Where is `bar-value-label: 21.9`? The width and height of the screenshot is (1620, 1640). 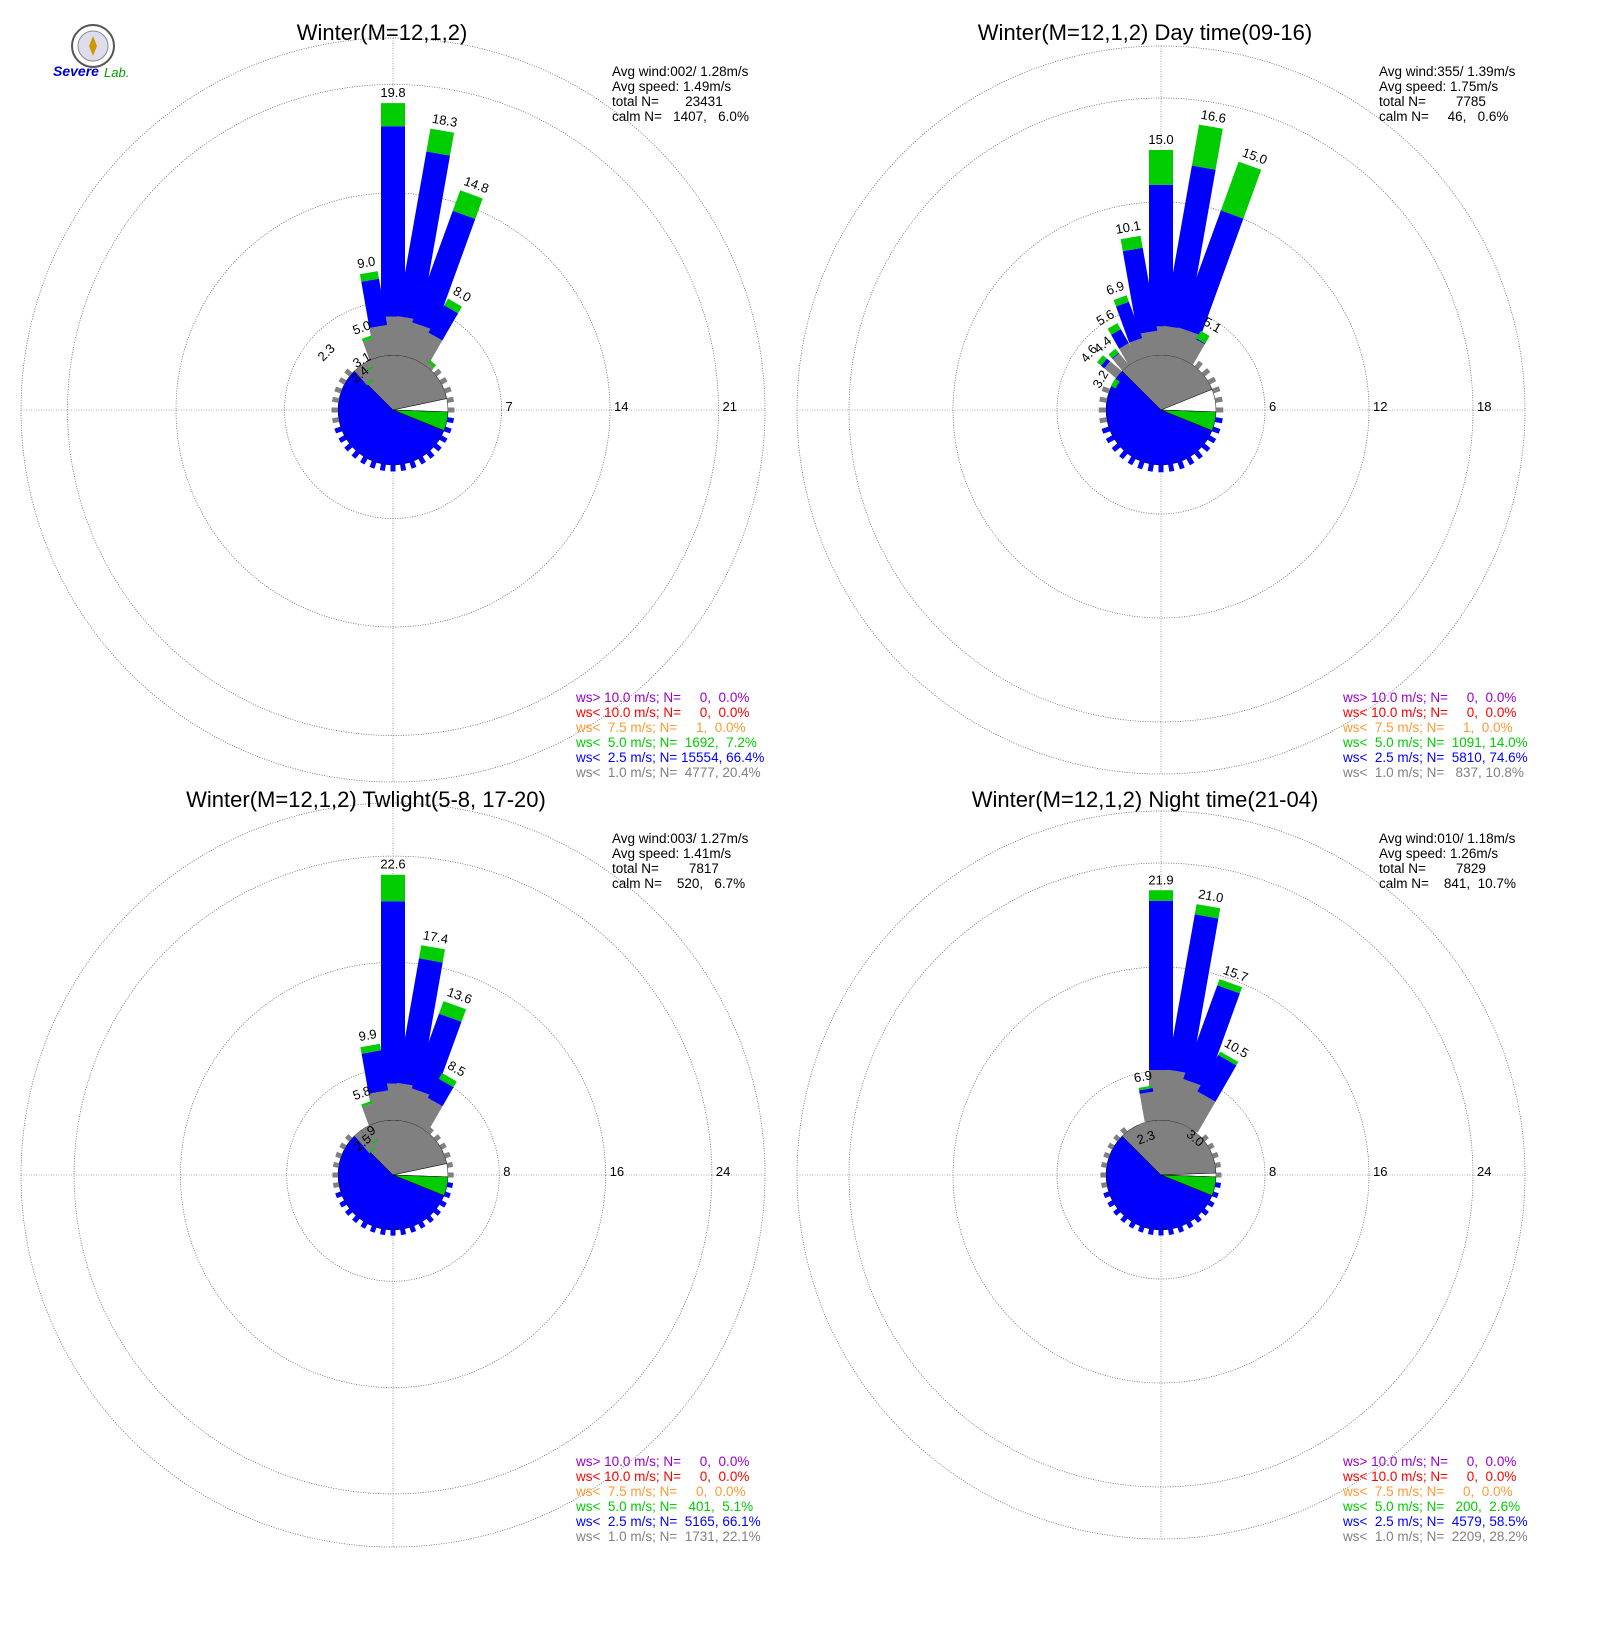 bar-value-label: 21.9 is located at coordinates (1160, 879).